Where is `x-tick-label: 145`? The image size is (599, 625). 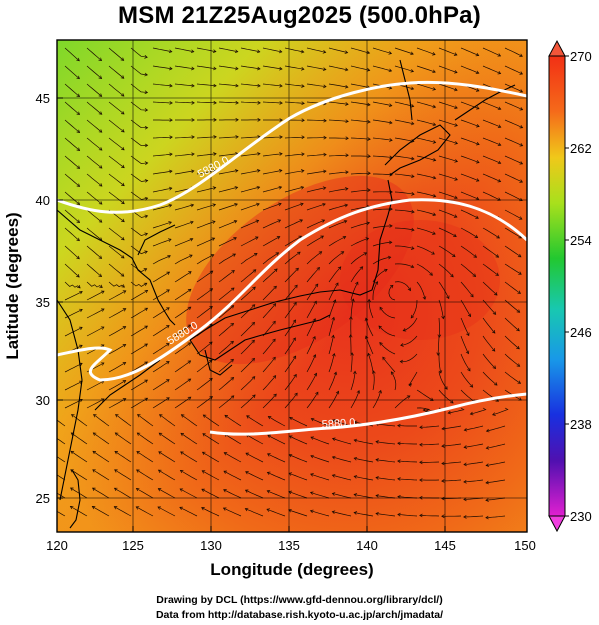
x-tick-label: 145 is located at coordinates (445, 545).